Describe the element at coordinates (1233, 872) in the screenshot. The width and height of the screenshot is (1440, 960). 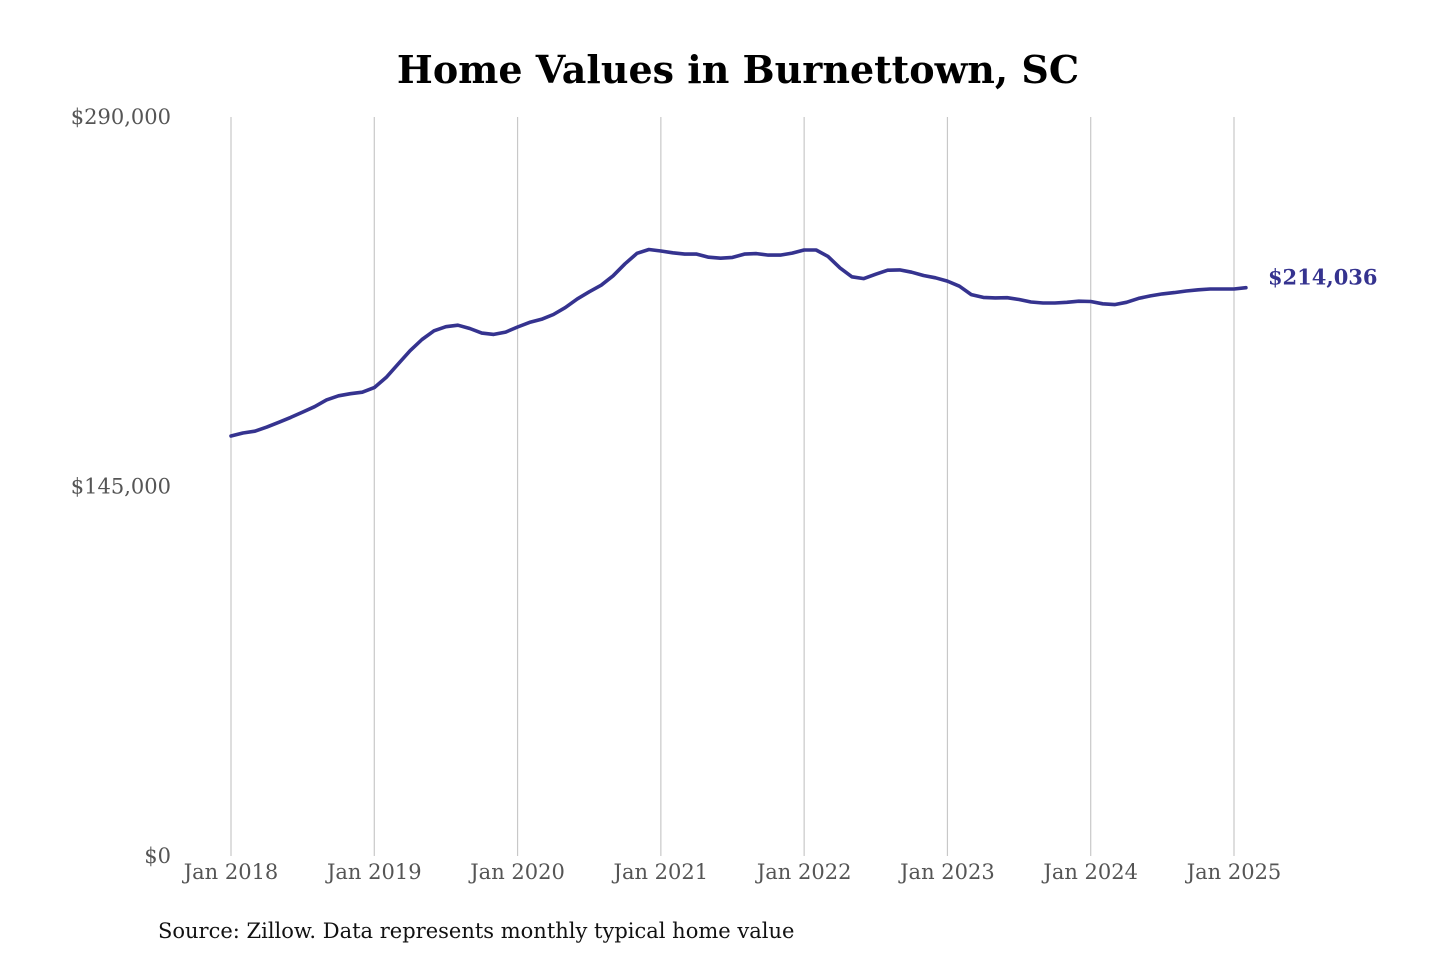
I see `x-tick-label: Jan 2025` at that location.